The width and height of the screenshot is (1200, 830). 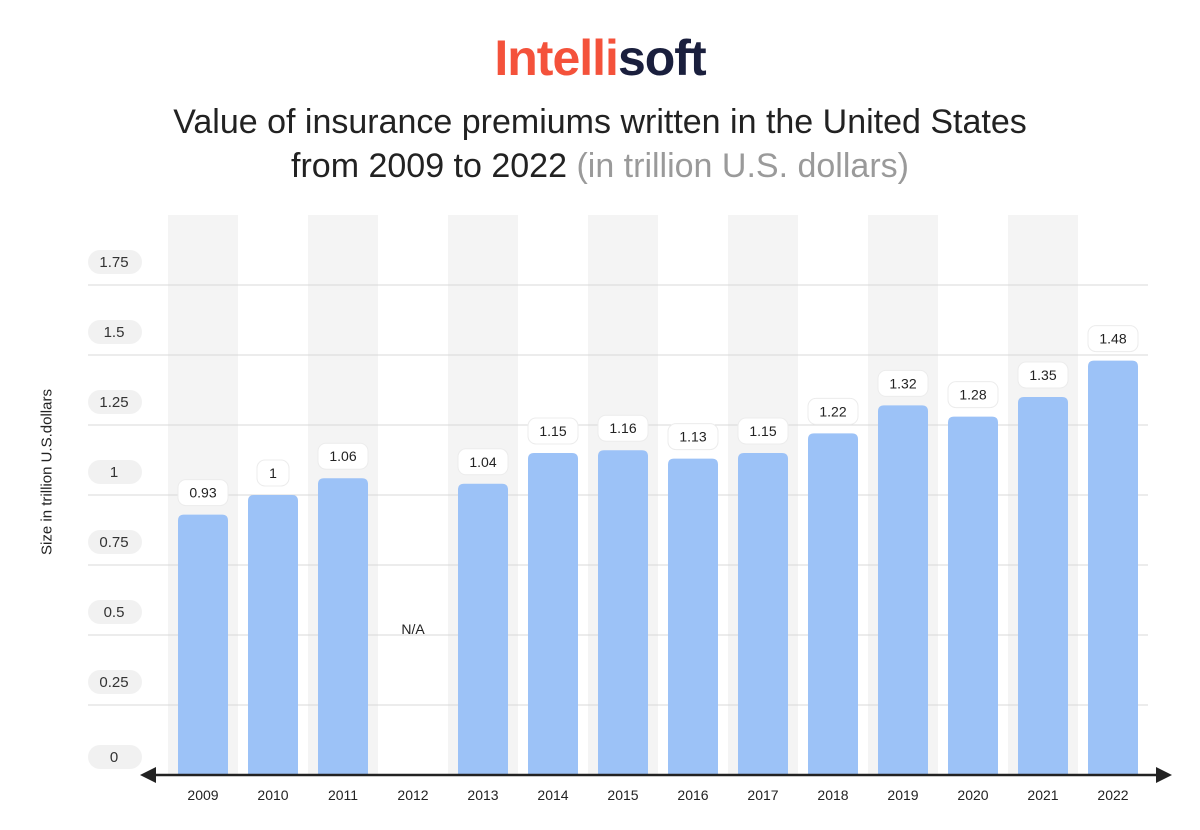 I want to click on value-label-2021: 1.35, so click(x=1042, y=375).